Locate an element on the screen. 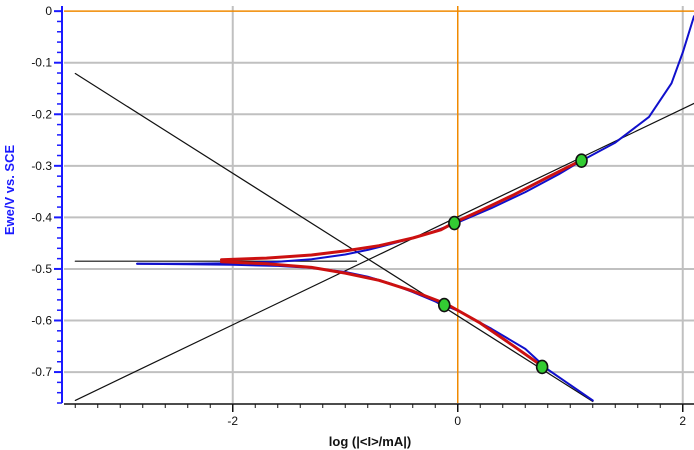 The height and width of the screenshot is (450, 694). y-tick-label: -0.2 is located at coordinates (41, 114).